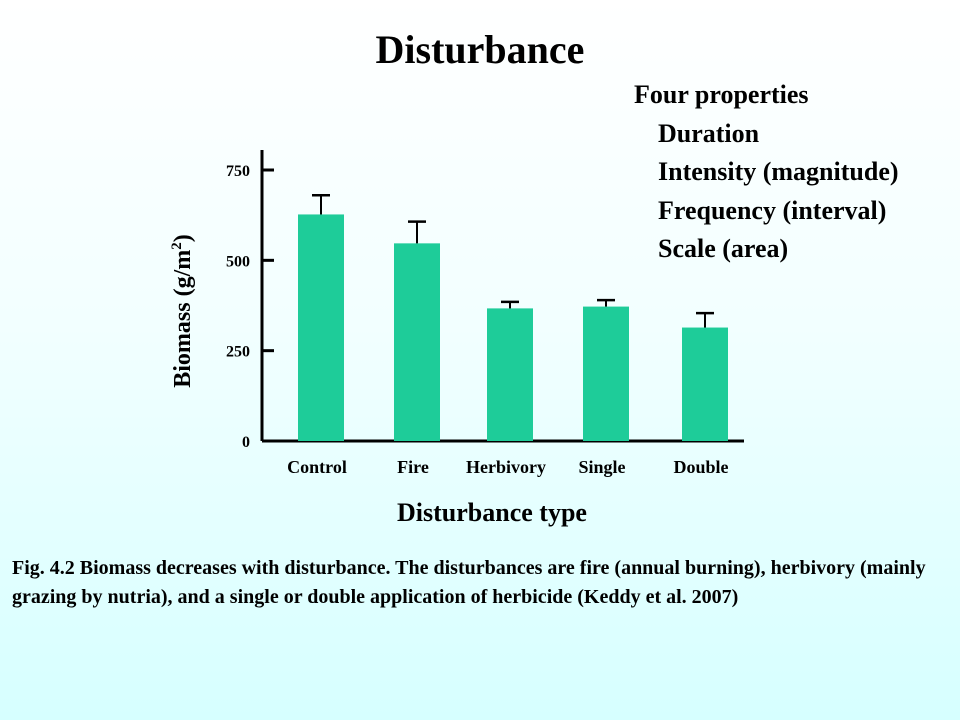 This screenshot has width=960, height=720. Describe the element at coordinates (238, 261) in the screenshot. I see `y-tick-label-500: 500` at that location.